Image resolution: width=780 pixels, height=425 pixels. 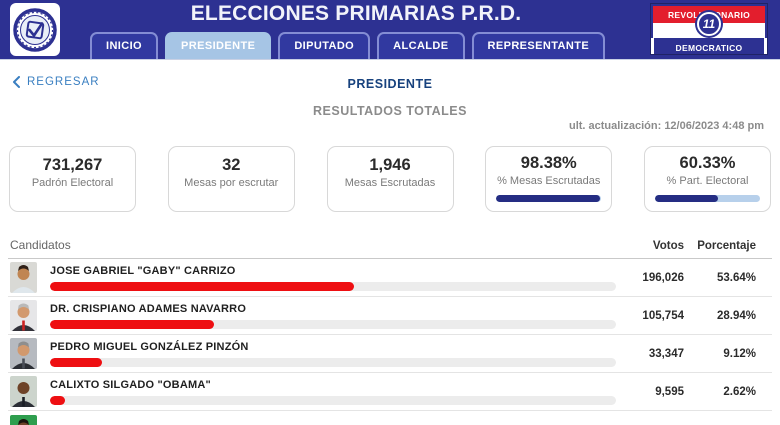 I want to click on stat-card-padron: 731,267 Padrón Electoral, so click(x=72, y=179).